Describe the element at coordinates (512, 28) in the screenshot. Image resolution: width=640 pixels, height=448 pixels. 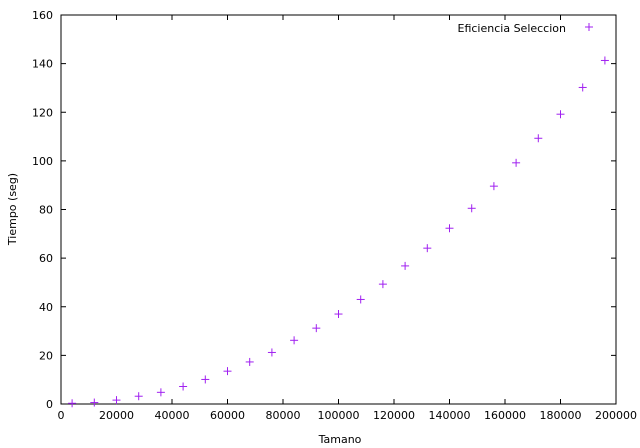
I see `legend-label: Eficiencia Seleccion` at that location.